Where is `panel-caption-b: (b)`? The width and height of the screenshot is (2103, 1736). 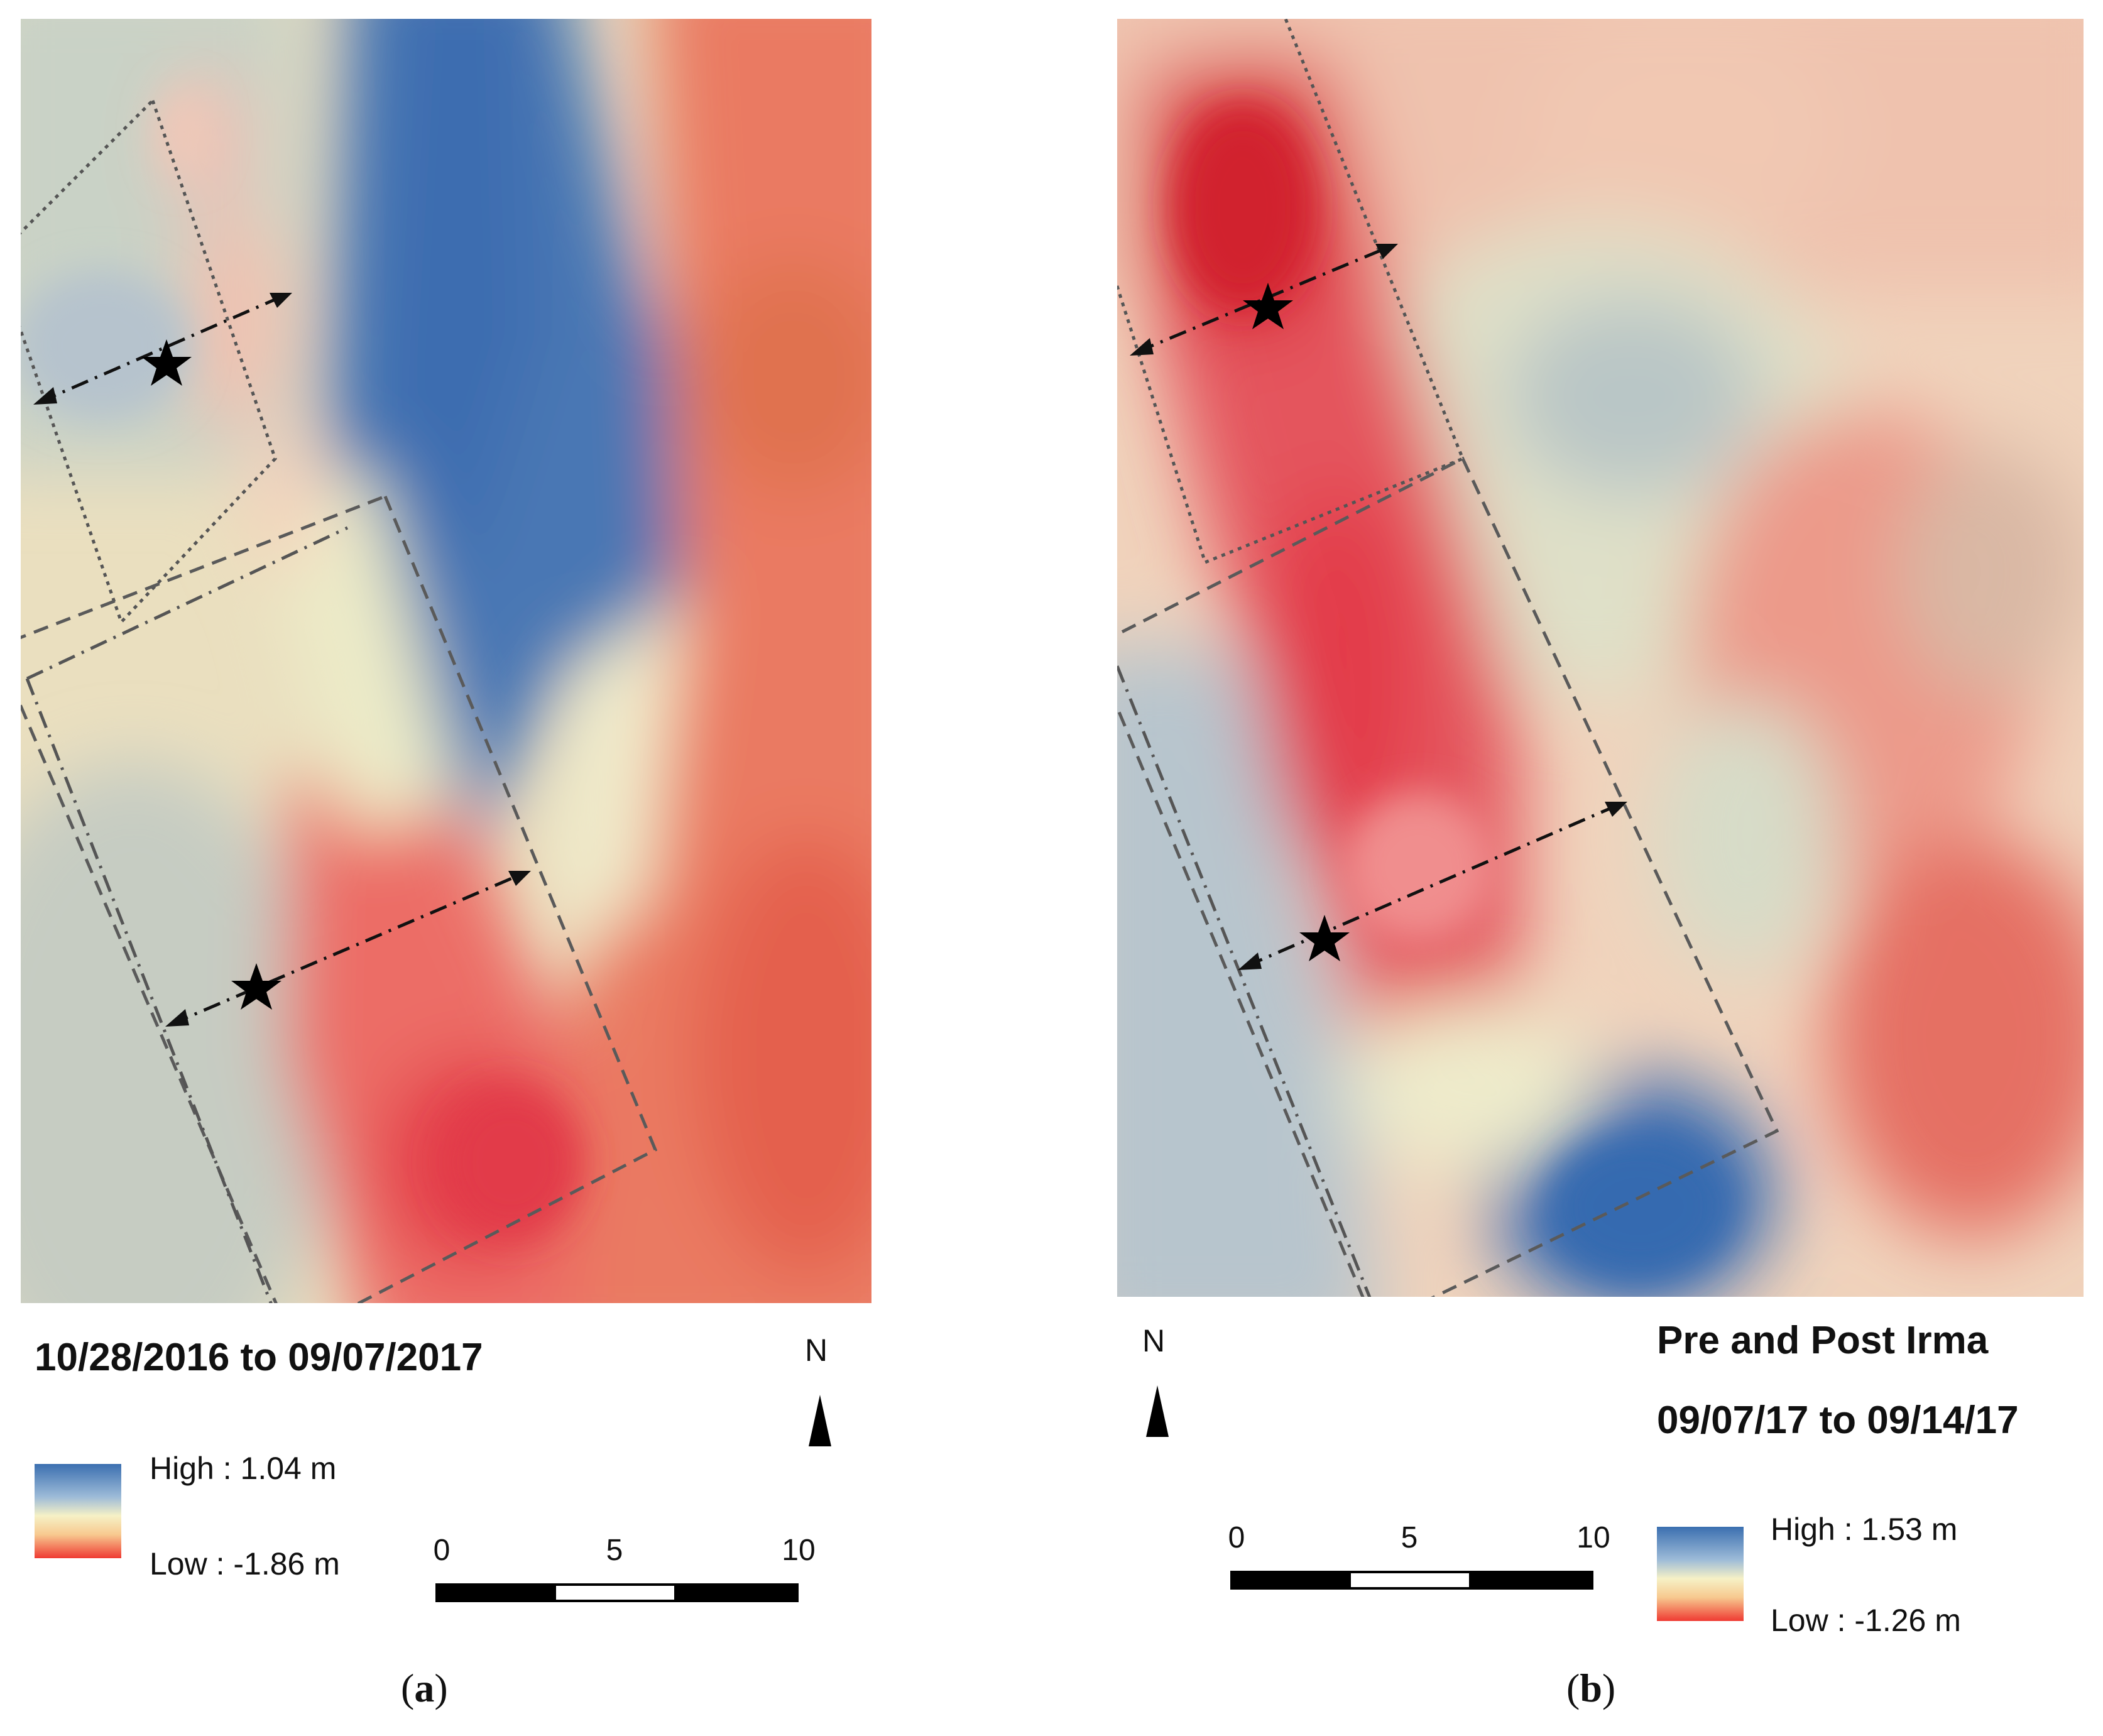
panel-caption-b: (b) is located at coordinates (1591, 1688).